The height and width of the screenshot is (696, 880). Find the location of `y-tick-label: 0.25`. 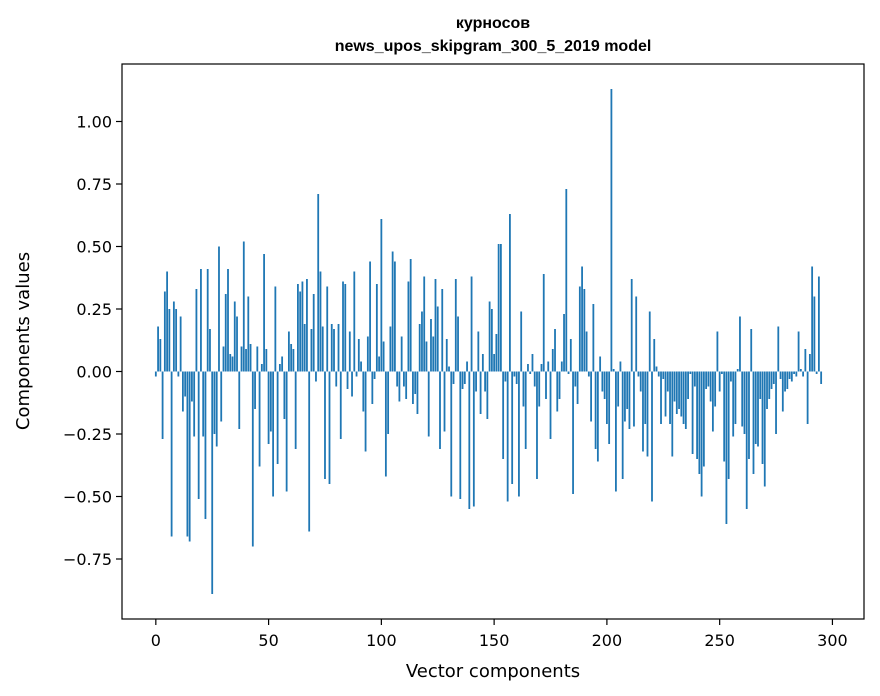

y-tick-label: 0.25 is located at coordinates (94, 309).